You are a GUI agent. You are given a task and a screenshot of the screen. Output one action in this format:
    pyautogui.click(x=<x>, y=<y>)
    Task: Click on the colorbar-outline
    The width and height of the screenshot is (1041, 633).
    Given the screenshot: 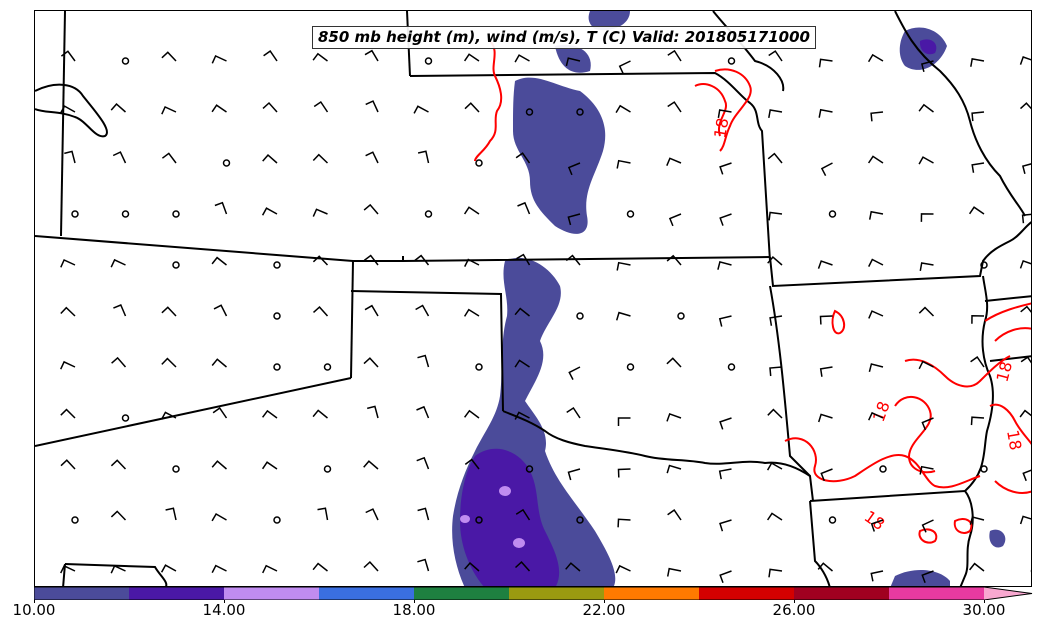 What is the action you would take?
    pyautogui.click(x=533, y=593)
    